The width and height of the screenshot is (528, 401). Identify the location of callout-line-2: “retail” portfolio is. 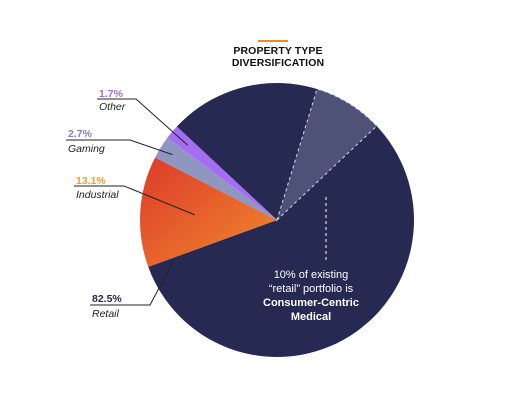
(311, 289).